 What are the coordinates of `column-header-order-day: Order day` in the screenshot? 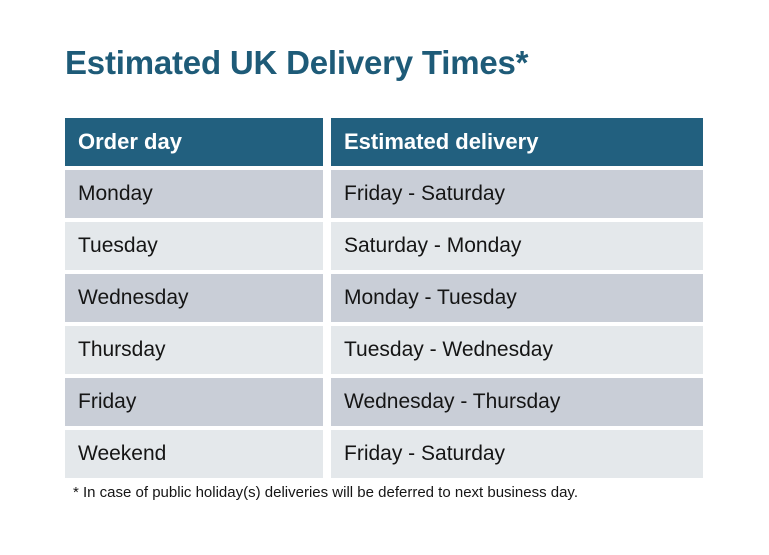 It's located at (194, 142).